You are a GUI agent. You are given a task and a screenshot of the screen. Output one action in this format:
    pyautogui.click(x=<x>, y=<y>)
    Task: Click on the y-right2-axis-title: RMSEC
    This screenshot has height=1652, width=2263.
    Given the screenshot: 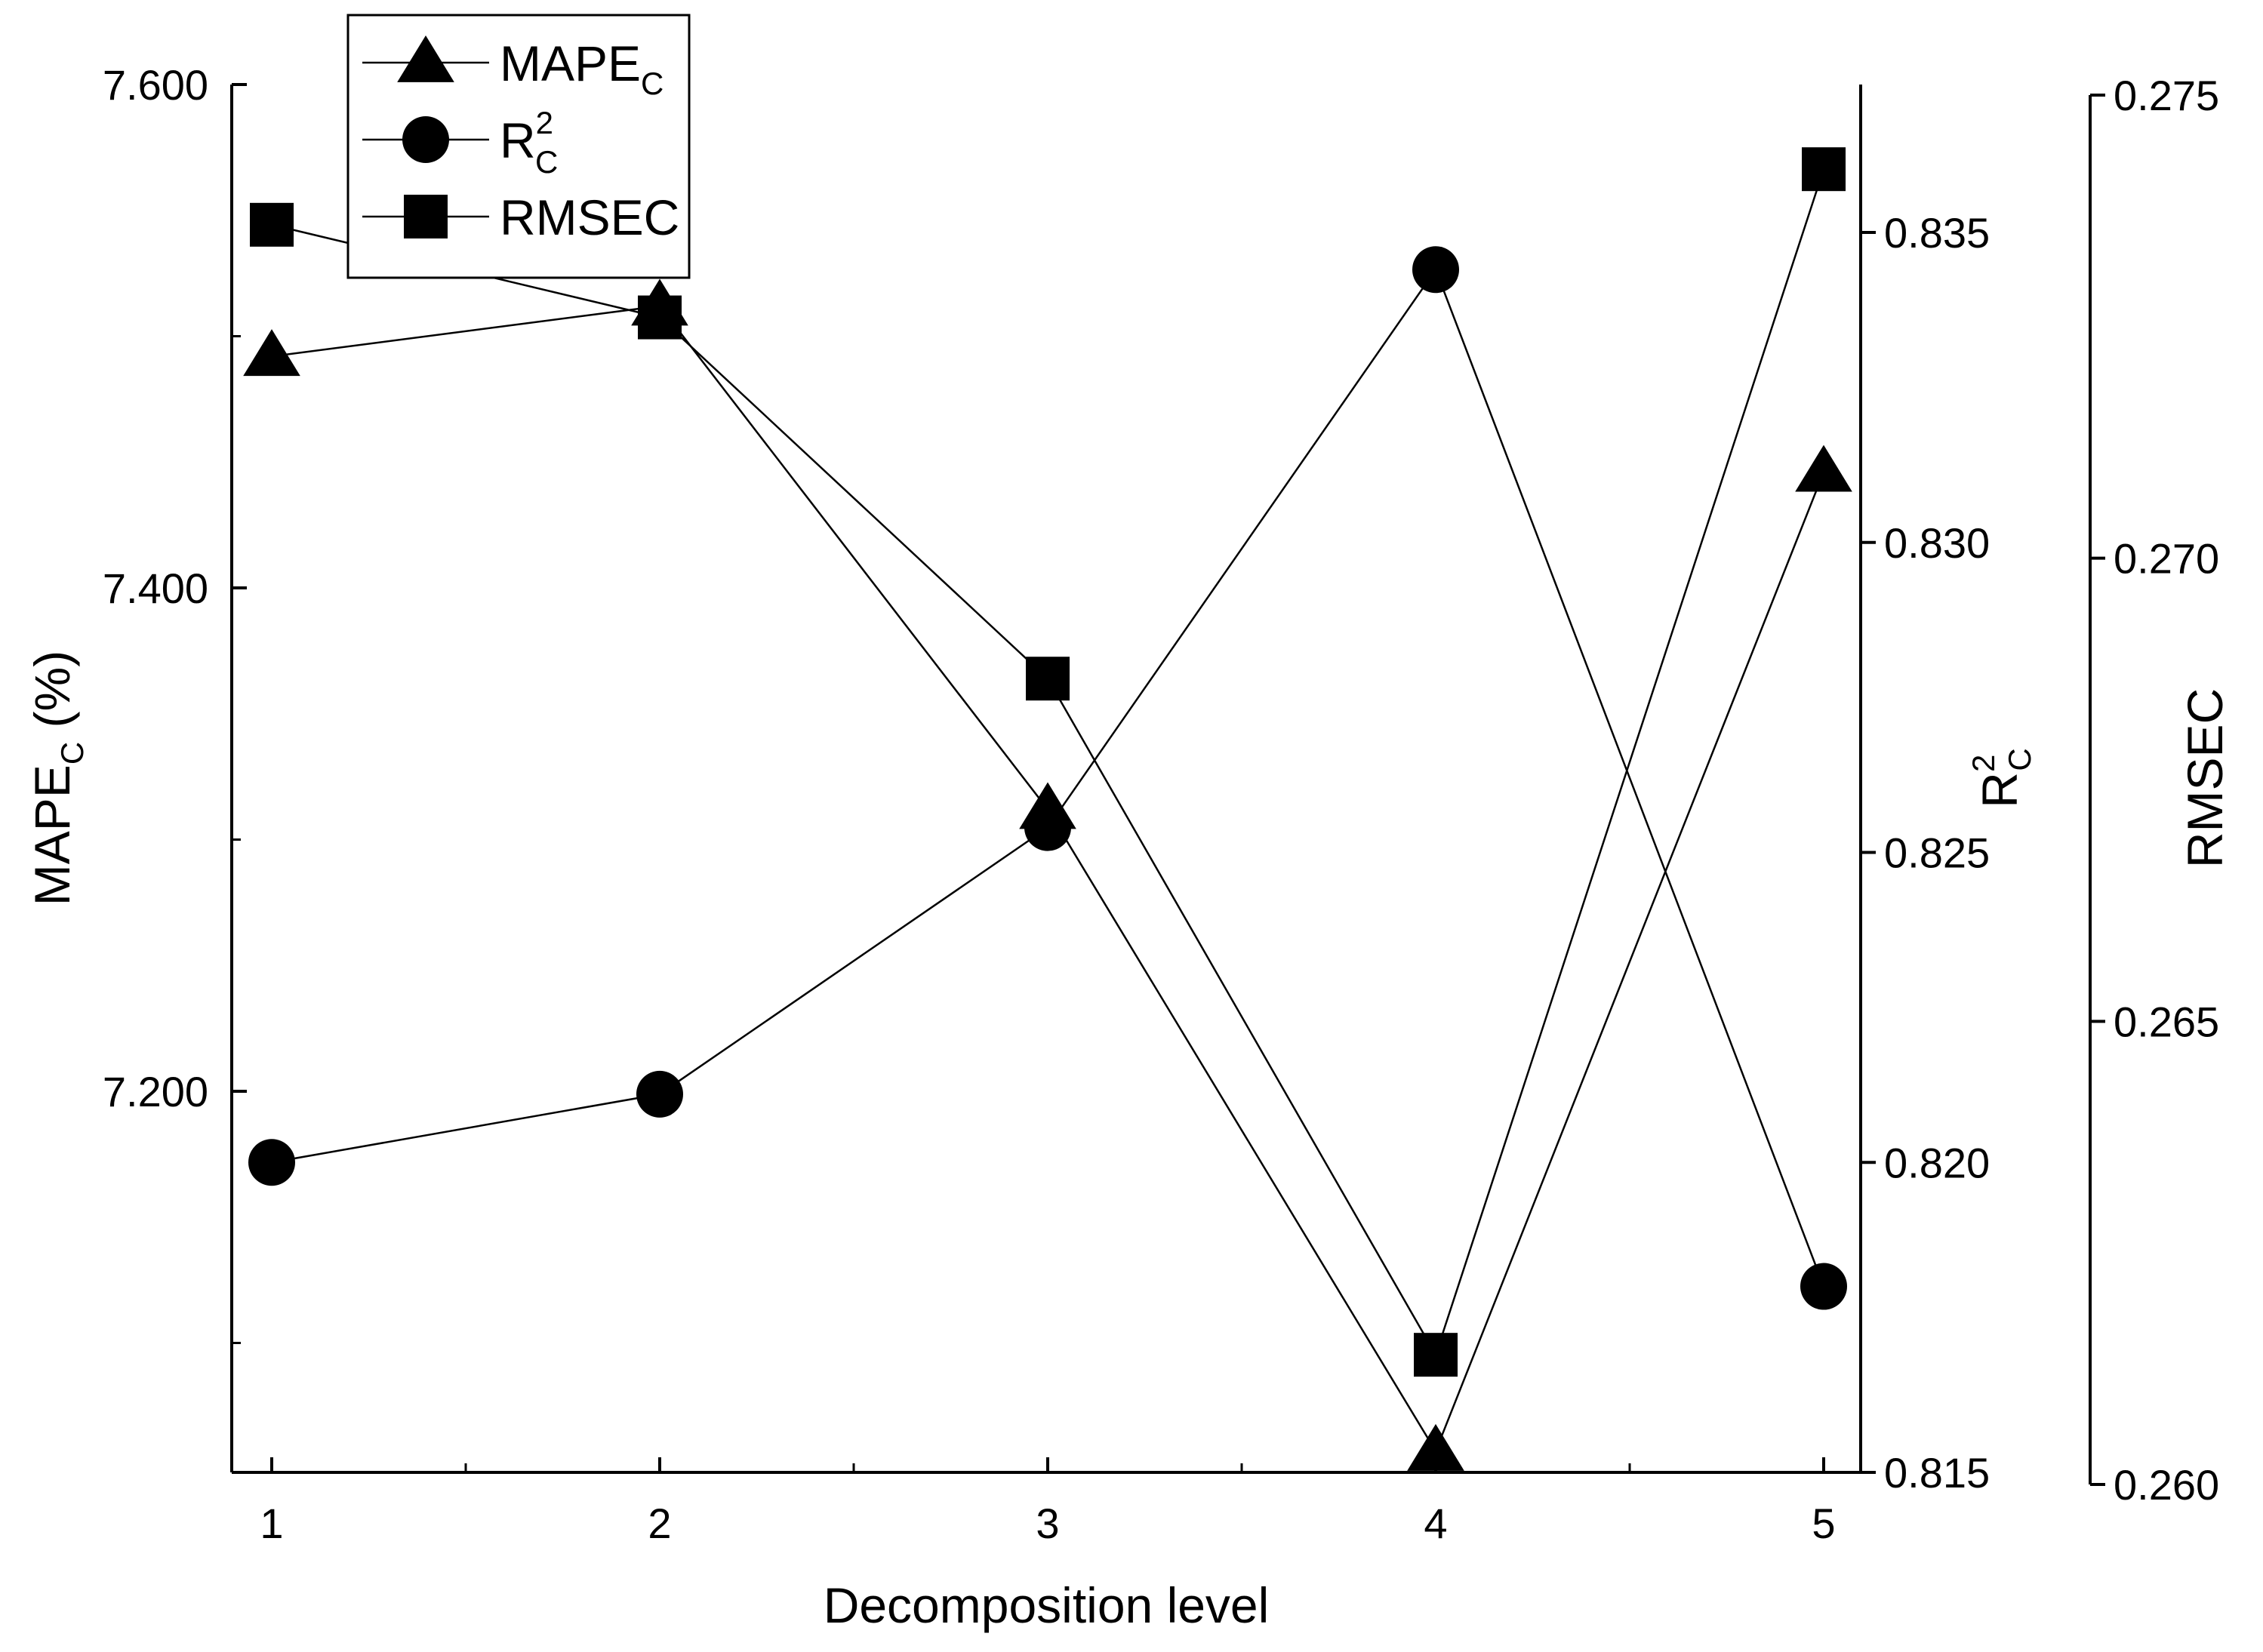 What is the action you would take?
    pyautogui.click(x=2205, y=778)
    